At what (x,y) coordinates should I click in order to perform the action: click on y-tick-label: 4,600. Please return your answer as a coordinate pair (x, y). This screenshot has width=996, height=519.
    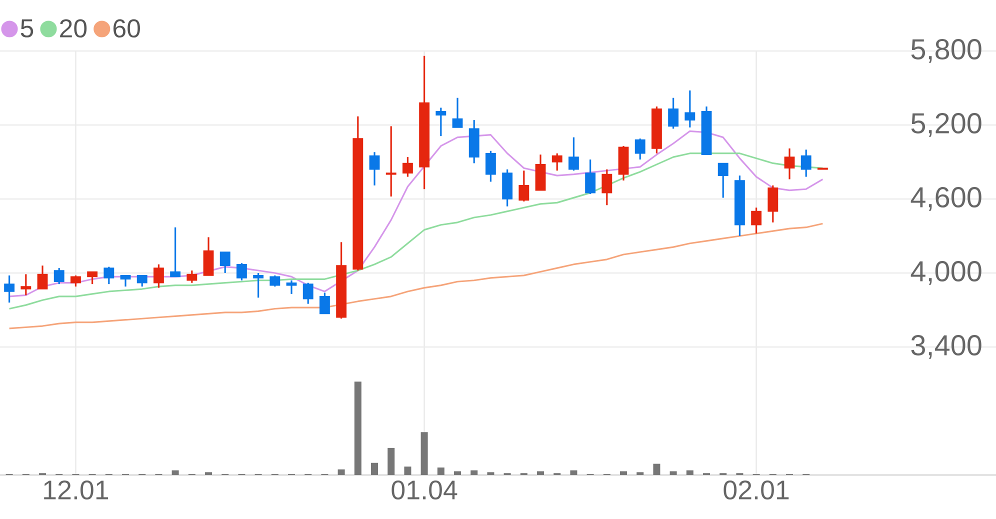
    Looking at the image, I should click on (946, 199).